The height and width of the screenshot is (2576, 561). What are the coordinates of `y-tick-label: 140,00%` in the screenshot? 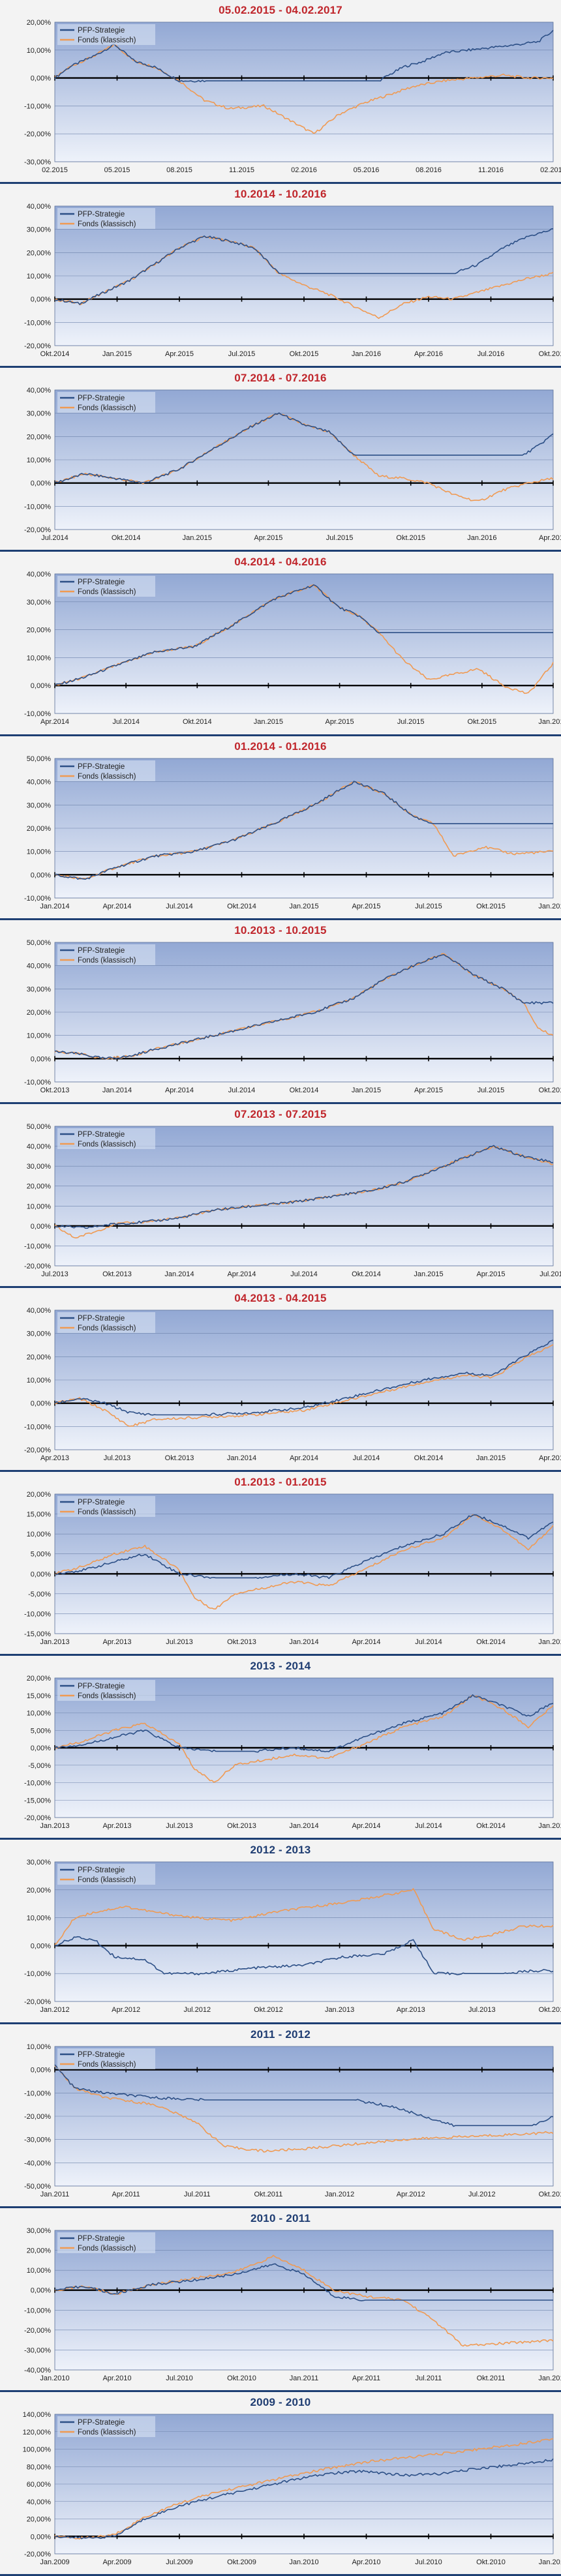 It's located at (37, 2415).